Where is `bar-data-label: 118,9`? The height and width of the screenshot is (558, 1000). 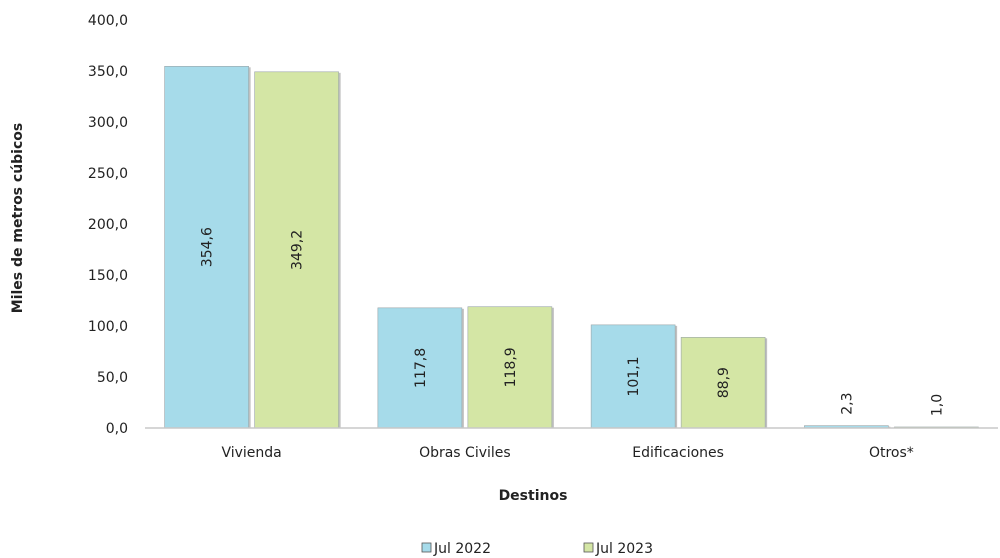 bar-data-label: 118,9 is located at coordinates (511, 367).